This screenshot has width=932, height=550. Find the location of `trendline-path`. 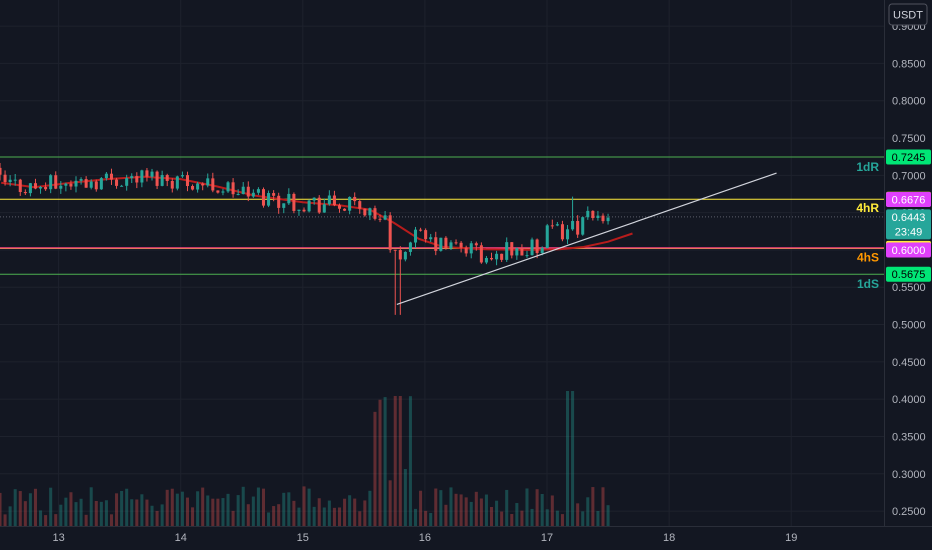

trendline-path is located at coordinates (586, 238).